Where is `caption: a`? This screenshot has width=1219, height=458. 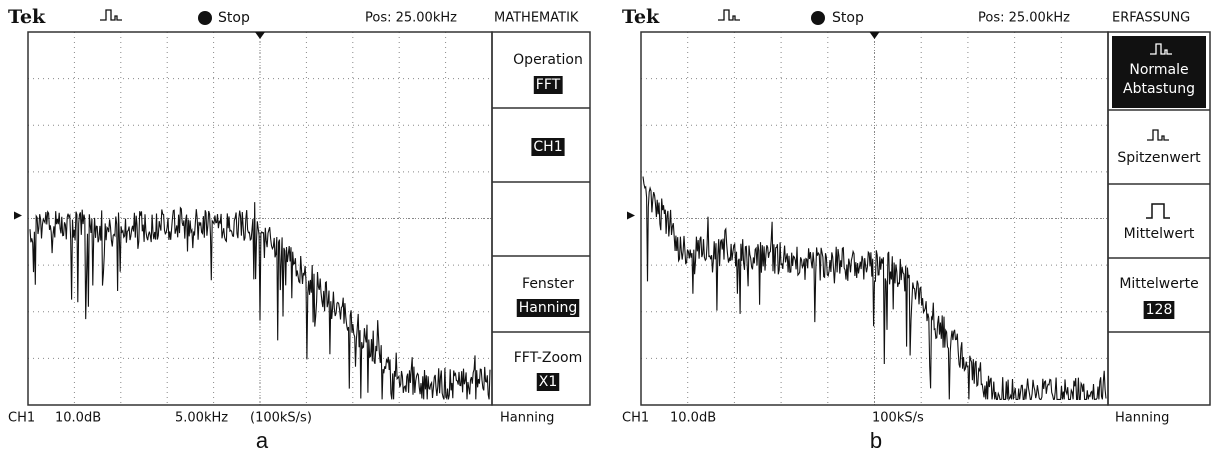 caption: a is located at coordinates (262, 440).